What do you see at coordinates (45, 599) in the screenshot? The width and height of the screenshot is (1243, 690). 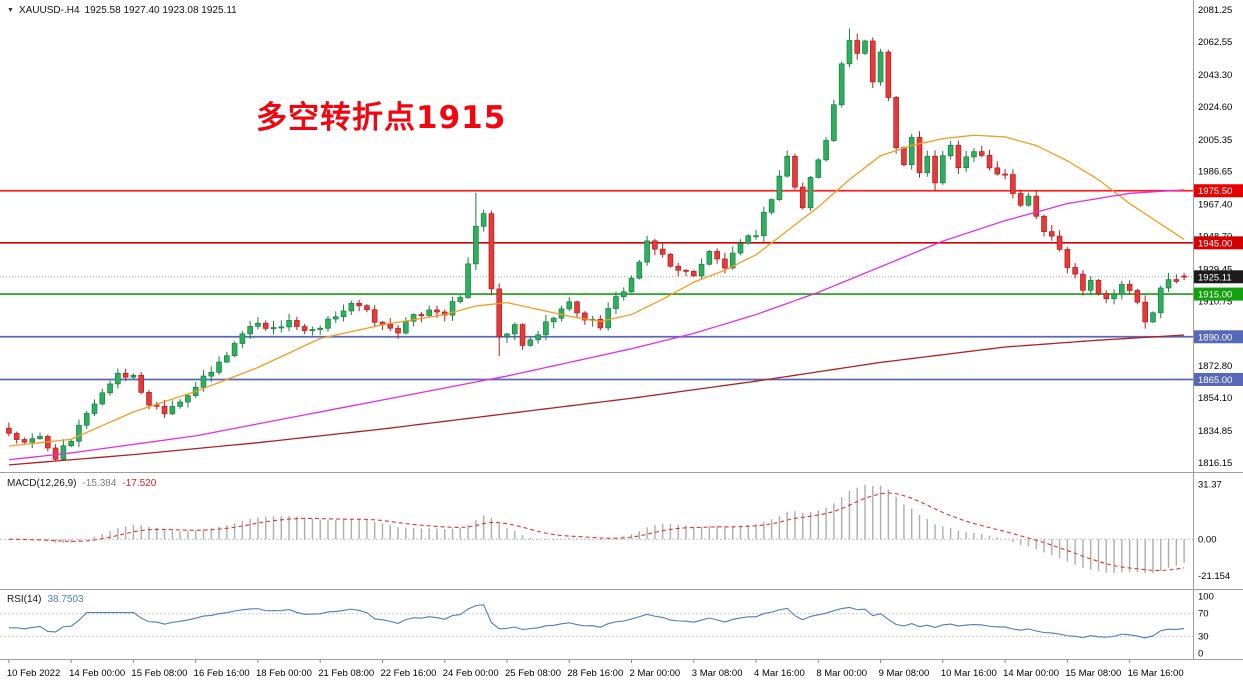 I see `rsi-indicator-label: RSI(14) 38.7503` at bounding box center [45, 599].